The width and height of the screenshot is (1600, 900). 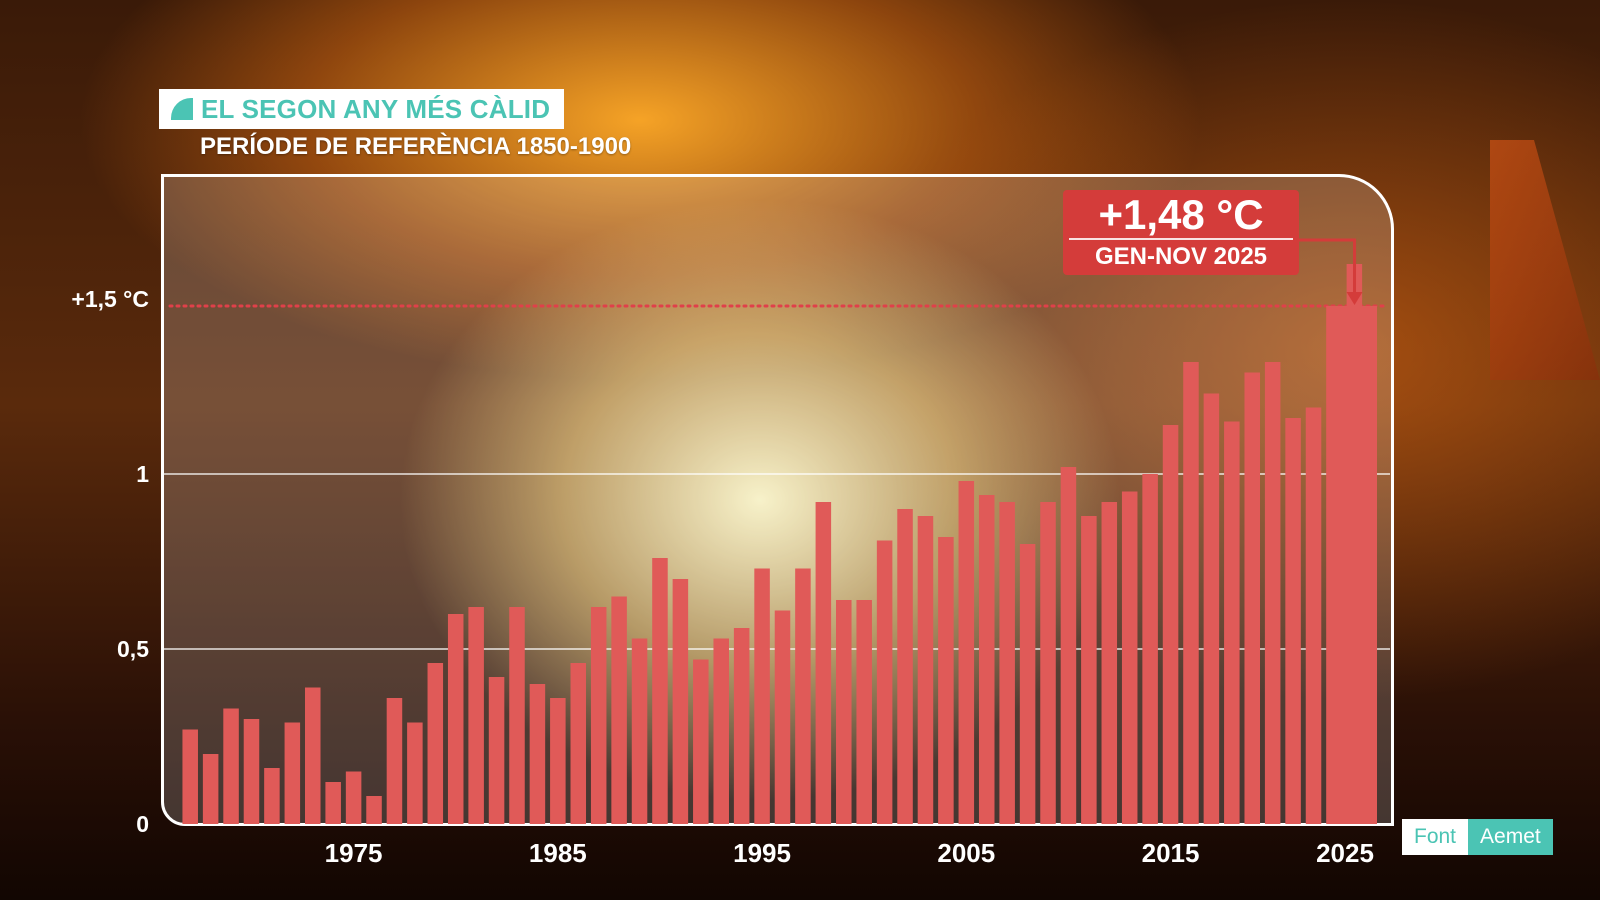 I want to click on source-name: Aemet, so click(x=1510, y=837).